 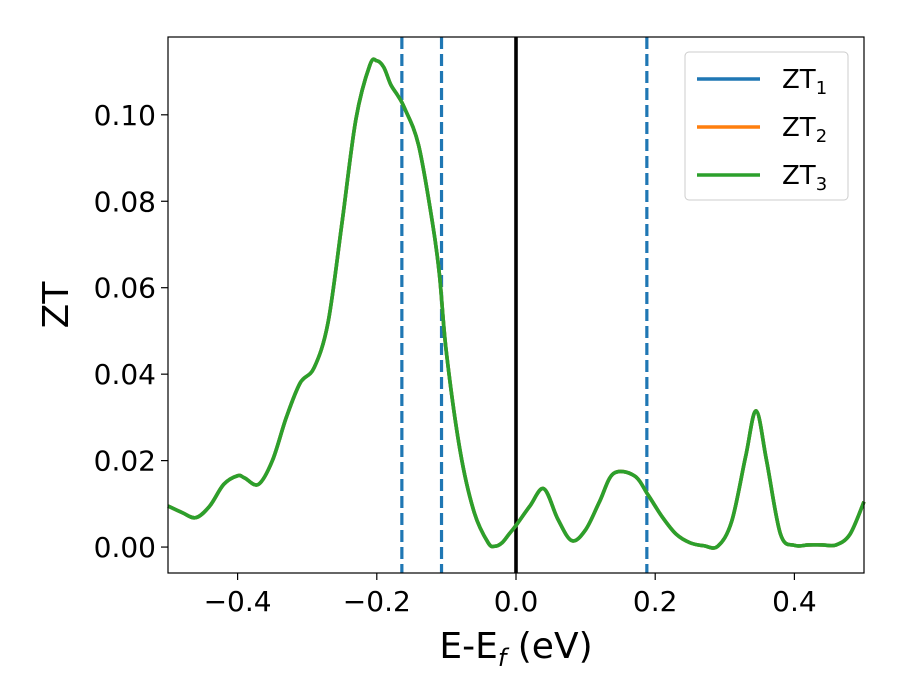 What do you see at coordinates (238, 601) in the screenshot?
I see `x-tick-label: −0.4` at bounding box center [238, 601].